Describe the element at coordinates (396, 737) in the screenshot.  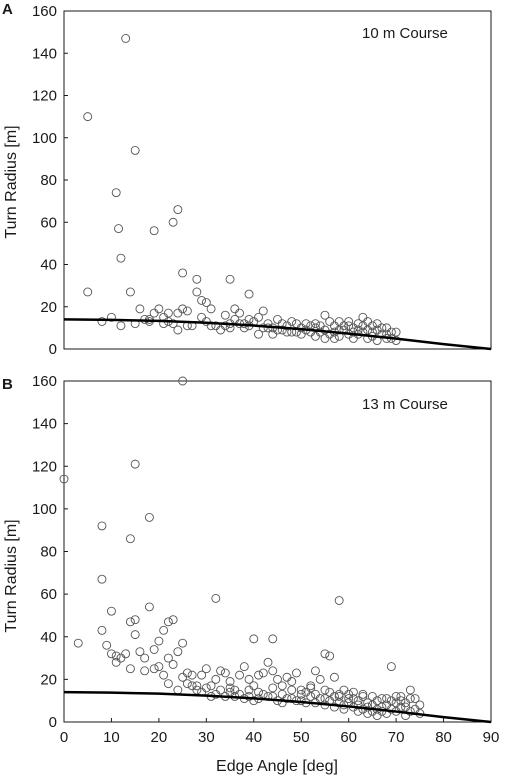
I see `panel-b-x-tick-label: 70` at that location.